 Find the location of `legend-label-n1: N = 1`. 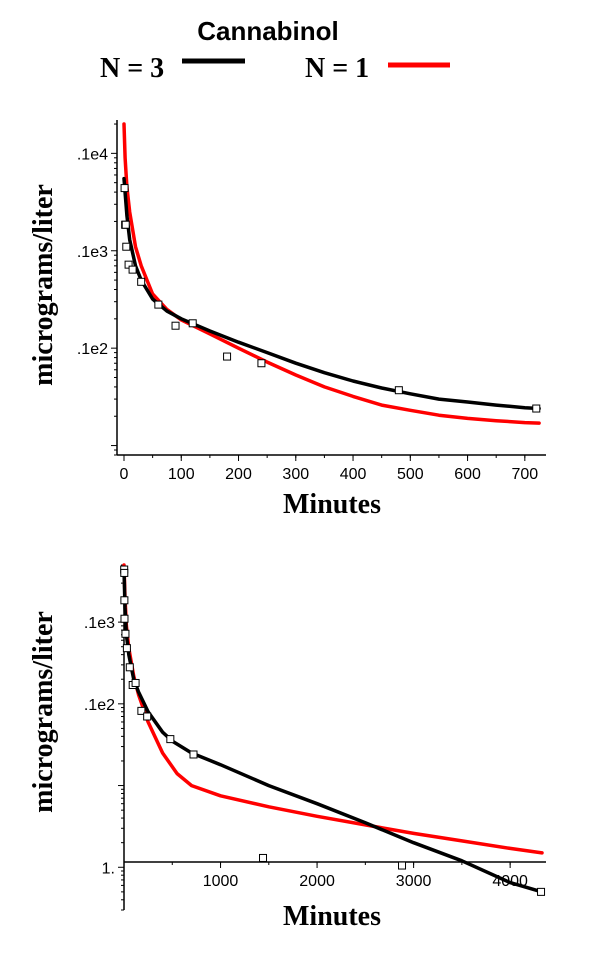

legend-label-n1: N = 1 is located at coordinates (337, 68).